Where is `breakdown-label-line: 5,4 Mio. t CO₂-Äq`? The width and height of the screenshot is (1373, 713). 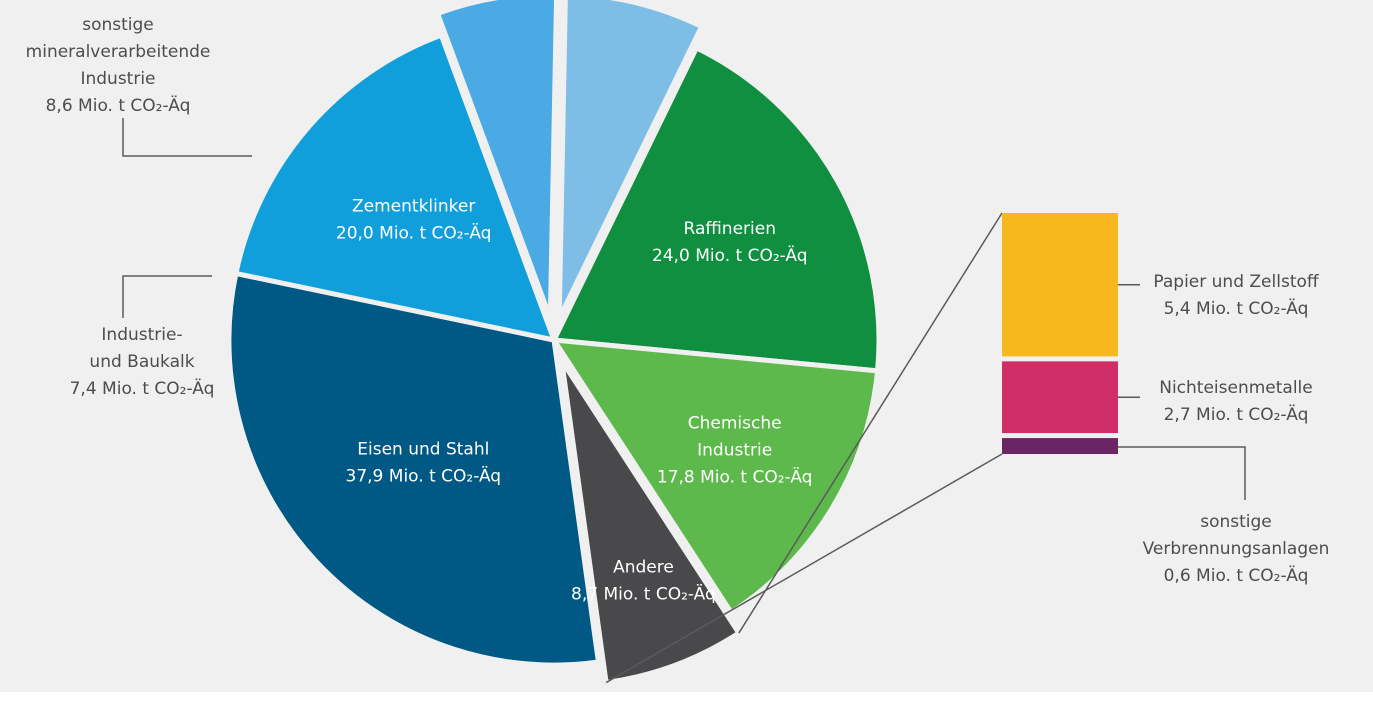
breakdown-label-line: 5,4 Mio. t CO₂-Äq is located at coordinates (1236, 308).